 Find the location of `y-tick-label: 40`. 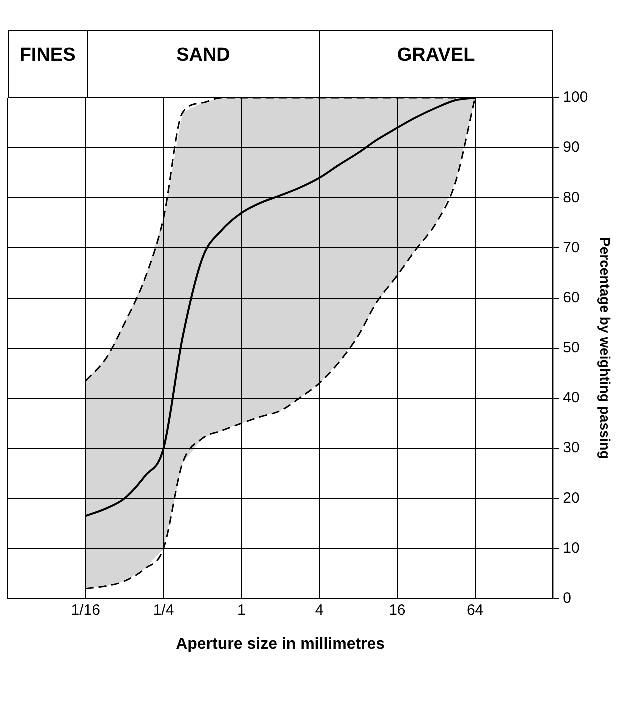

y-tick-label: 40 is located at coordinates (571, 398).